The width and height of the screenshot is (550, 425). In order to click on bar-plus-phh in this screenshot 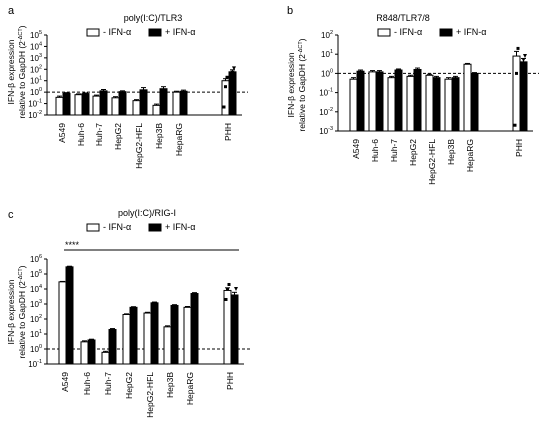, I will do `click(232, 93)`.